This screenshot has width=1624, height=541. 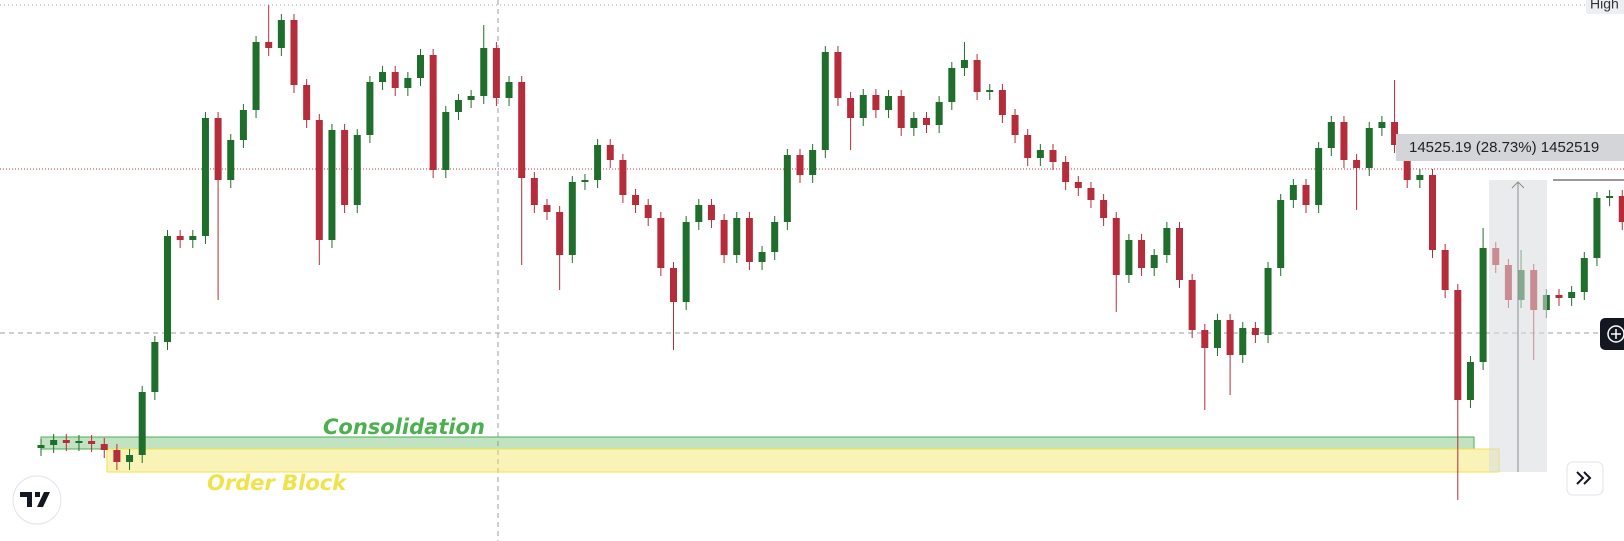 I want to click on zones: Consolidation Order Block, so click(x=770, y=455).